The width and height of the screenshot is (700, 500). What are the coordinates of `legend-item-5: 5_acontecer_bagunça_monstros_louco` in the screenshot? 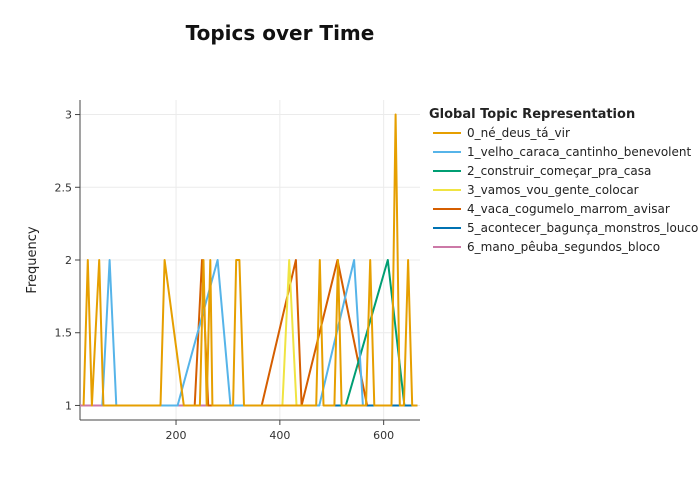 It's located at (565, 228).